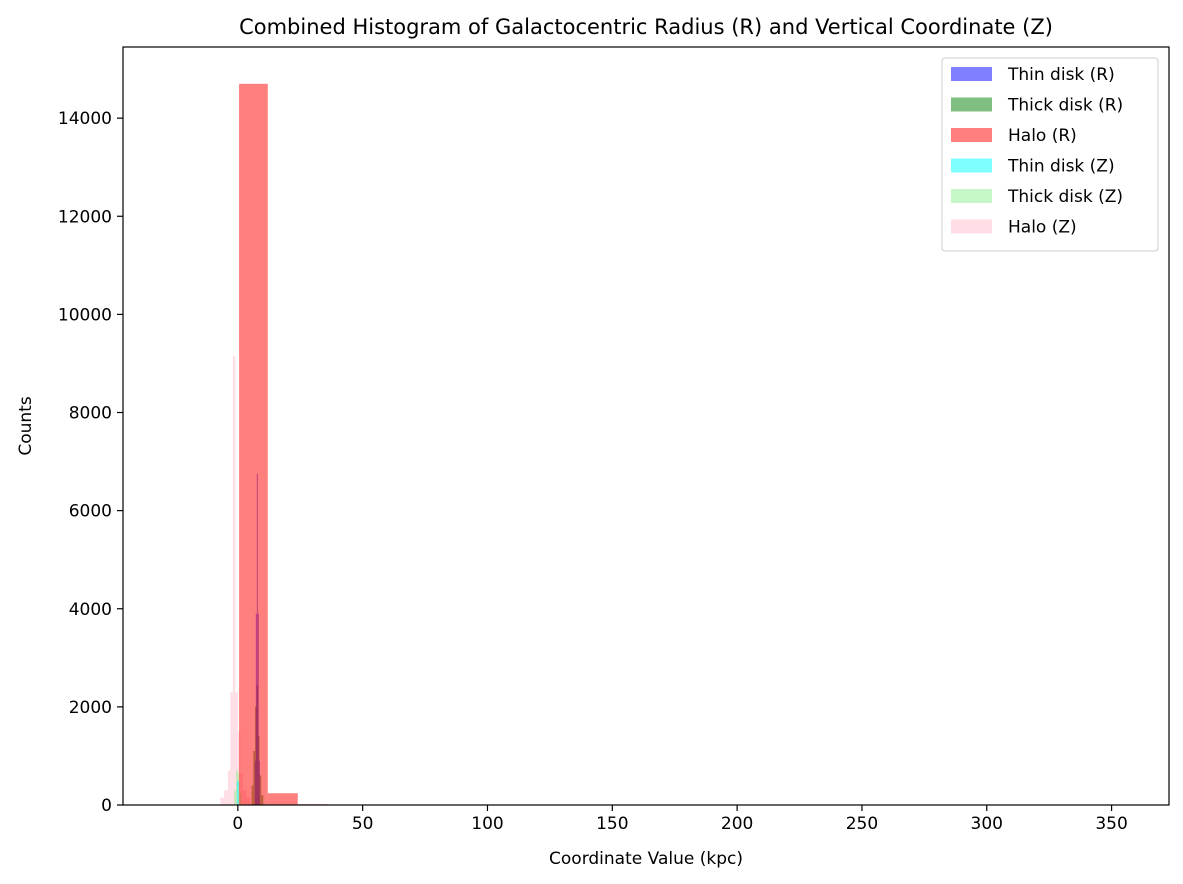 This screenshot has width=1183, height=884. What do you see at coordinates (1042, 136) in the screenshot?
I see `legend-label: Halo (R)` at bounding box center [1042, 136].